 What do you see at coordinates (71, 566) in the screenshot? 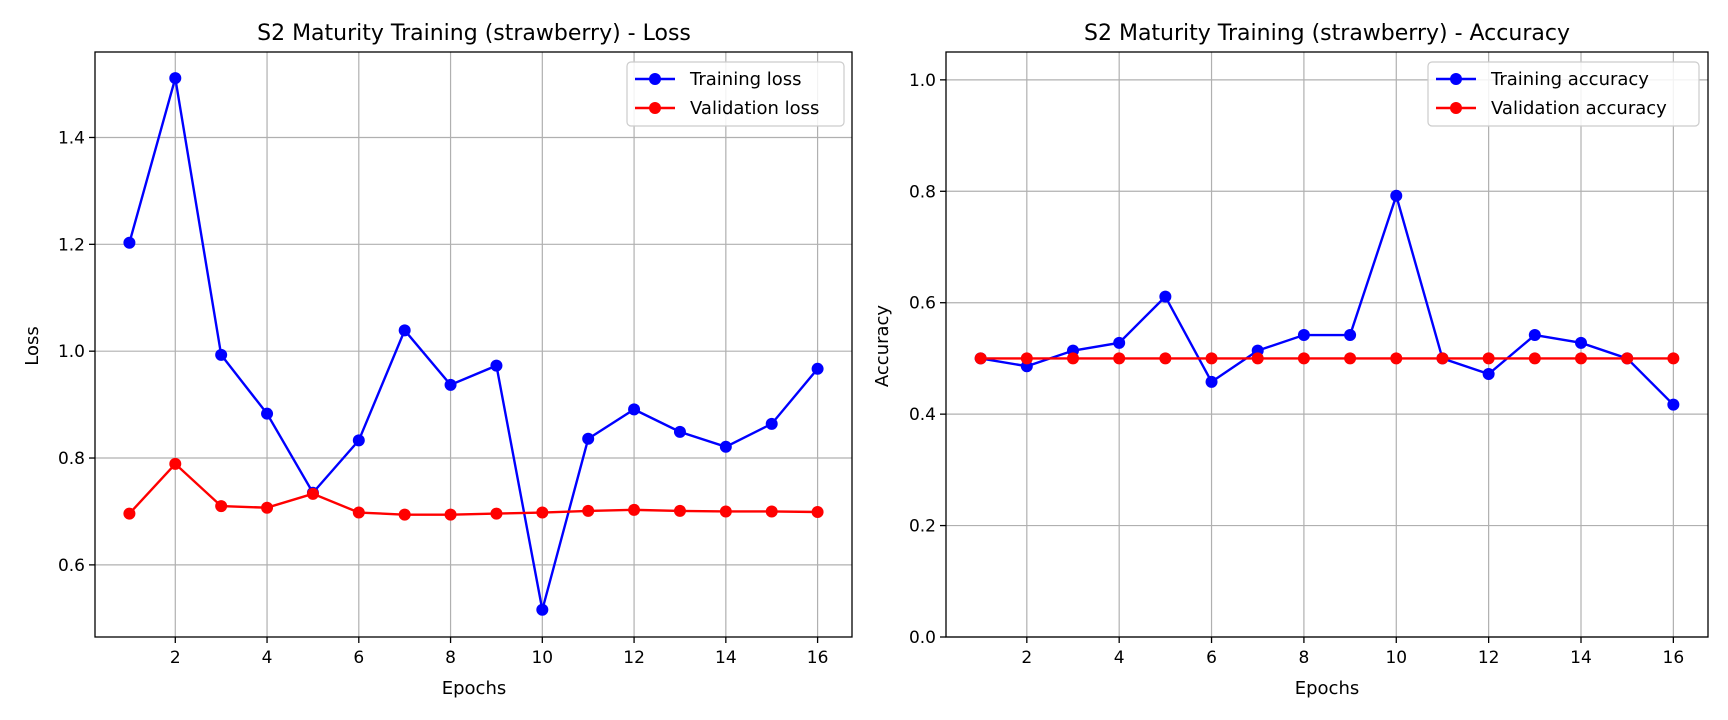
I see `loss-y-tick-label: 0.6` at bounding box center [71, 566].